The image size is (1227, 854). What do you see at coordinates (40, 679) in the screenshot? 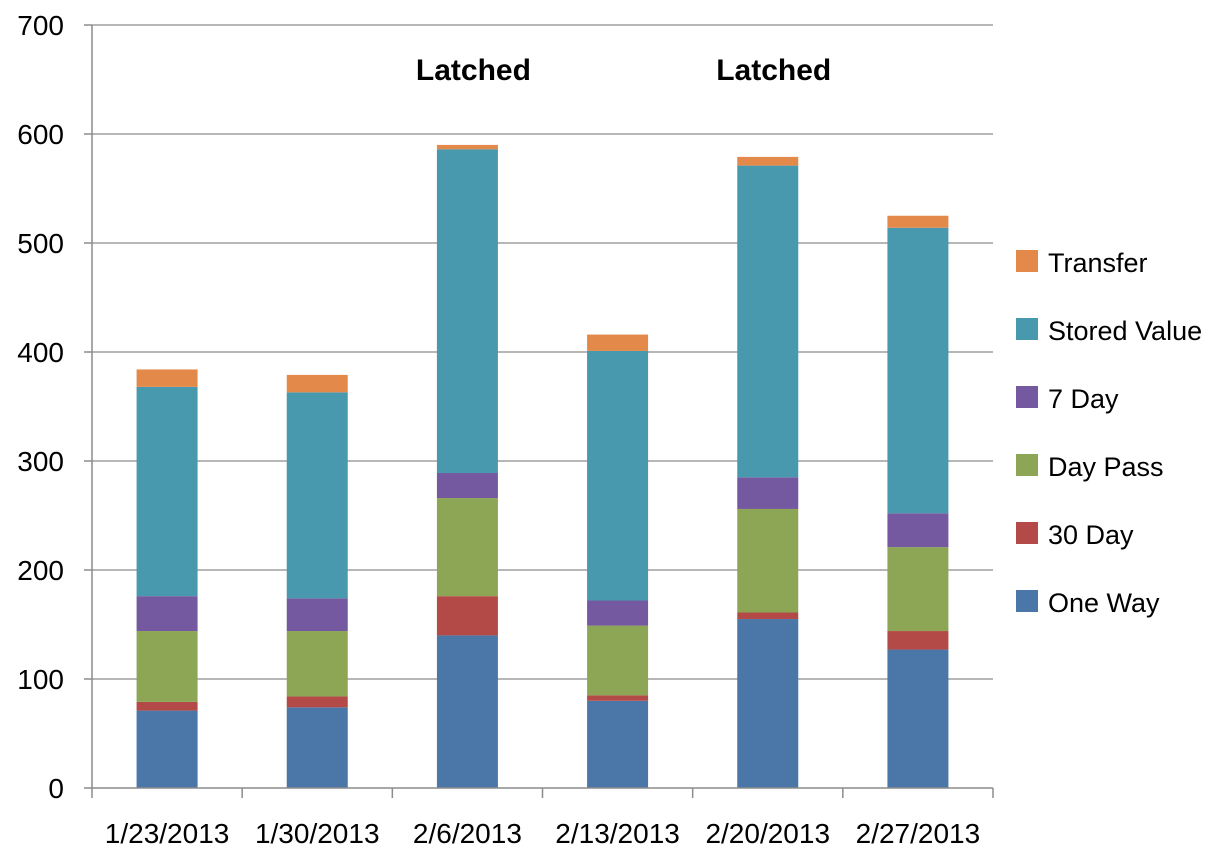
I see `y-tick-label: 100` at bounding box center [40, 679].